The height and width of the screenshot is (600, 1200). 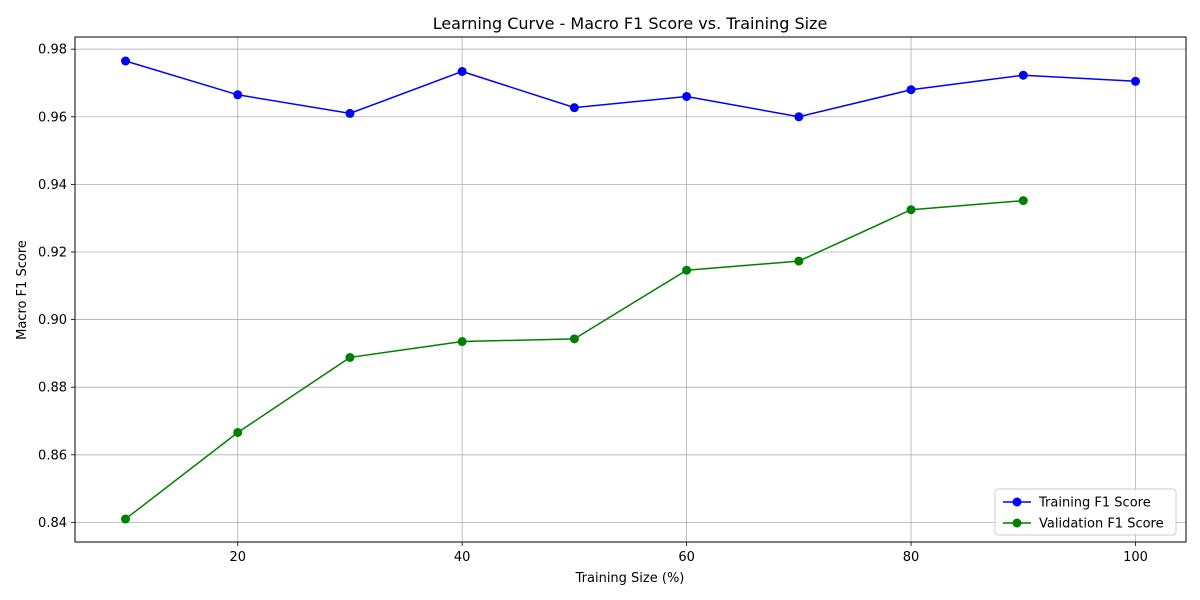 What do you see at coordinates (686, 557) in the screenshot?
I see `x-tick-label: 60` at bounding box center [686, 557].